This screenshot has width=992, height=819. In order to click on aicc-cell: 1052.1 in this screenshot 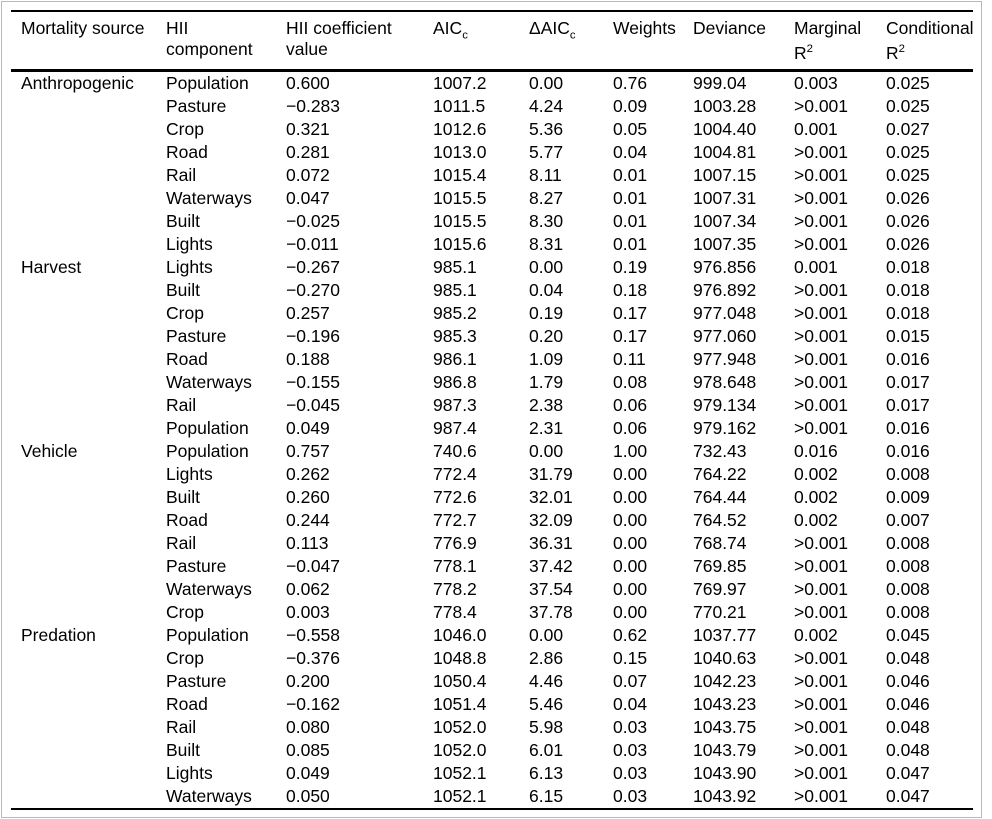, I will do `click(460, 772)`.